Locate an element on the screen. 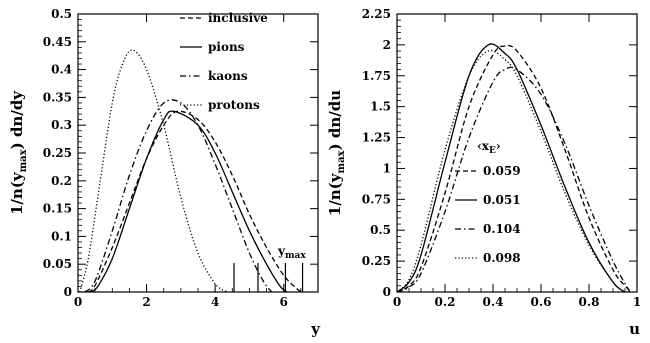 The image size is (650, 343). y-tick-label: 0.45 is located at coordinates (57, 42).